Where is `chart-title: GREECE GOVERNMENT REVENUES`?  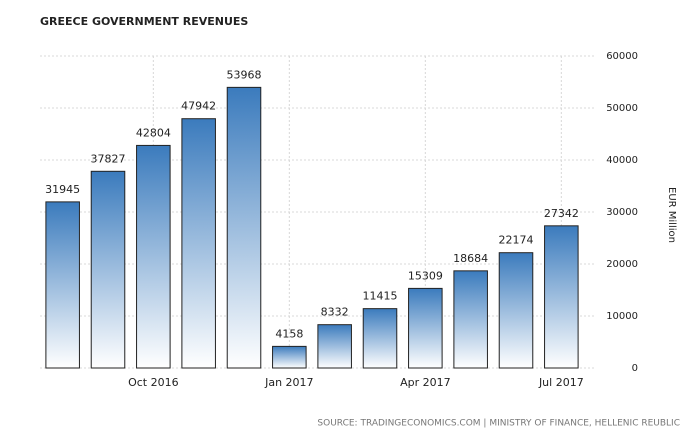
chart-title: GREECE GOVERNMENT REVENUES is located at coordinates (144, 21).